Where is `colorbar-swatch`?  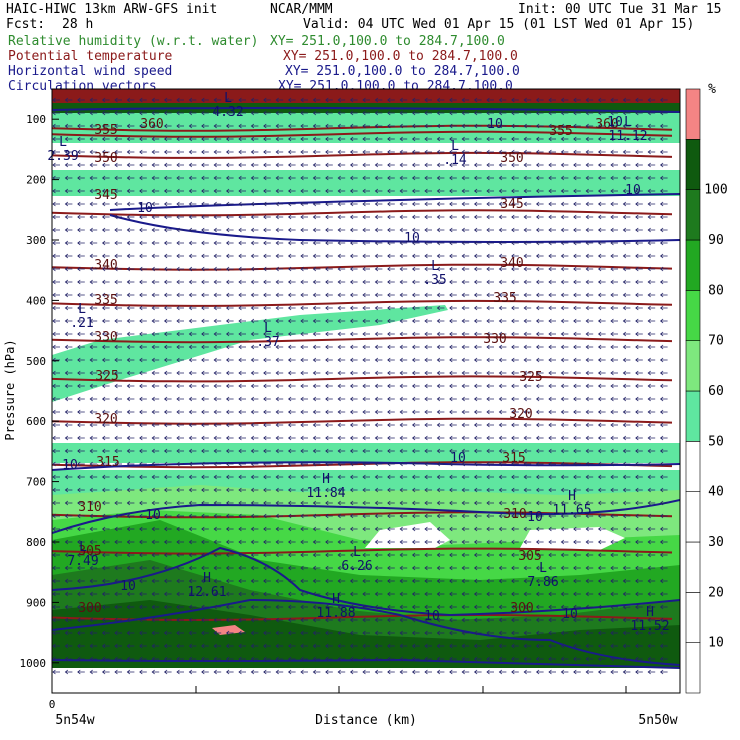
colorbar-swatch is located at coordinates (693, 617).